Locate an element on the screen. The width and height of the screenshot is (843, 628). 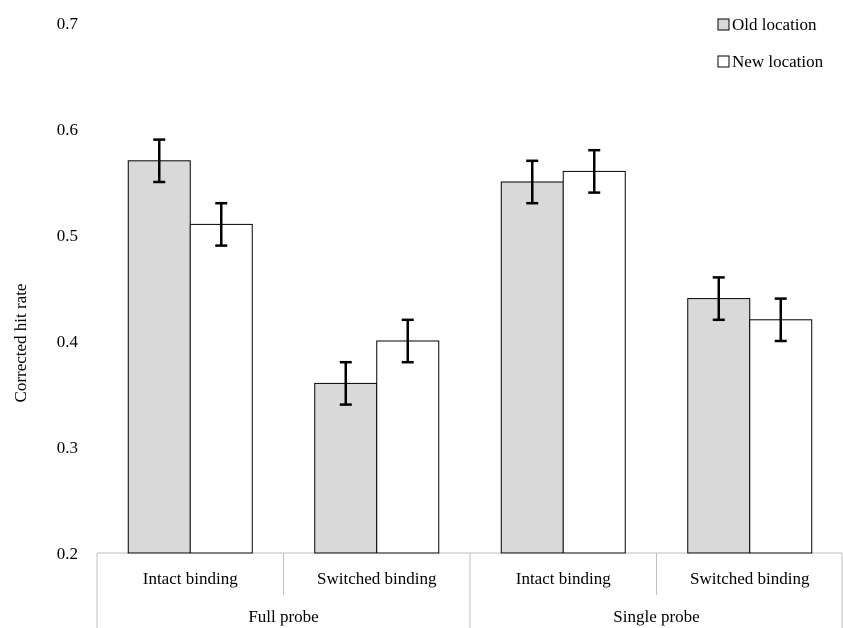
y-tick-label: 0.3 is located at coordinates (67, 447).